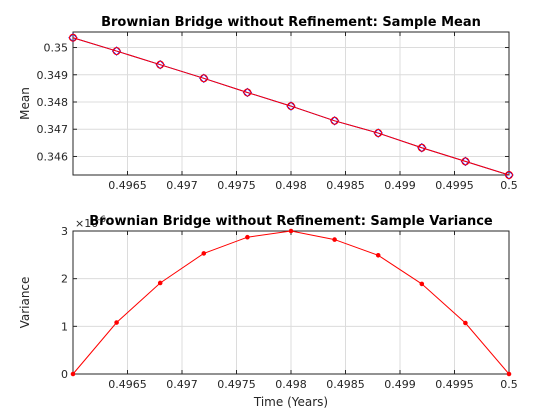  What do you see at coordinates (64, 279) in the screenshot?
I see `y-tick-label: 2` at bounding box center [64, 279].